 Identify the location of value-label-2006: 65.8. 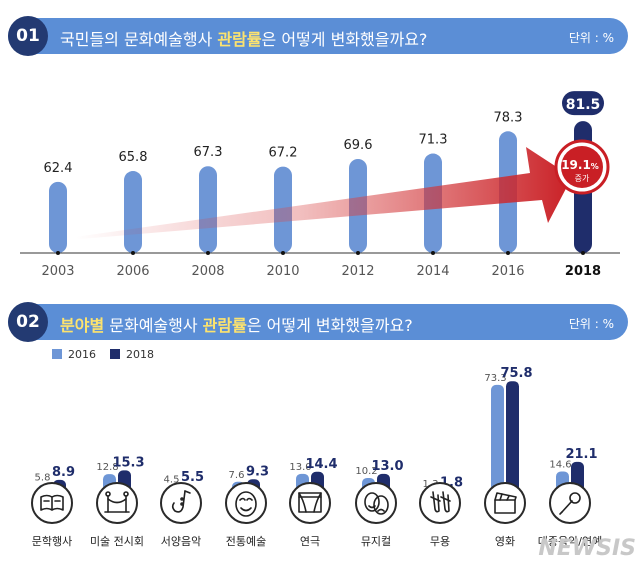
(133, 157).